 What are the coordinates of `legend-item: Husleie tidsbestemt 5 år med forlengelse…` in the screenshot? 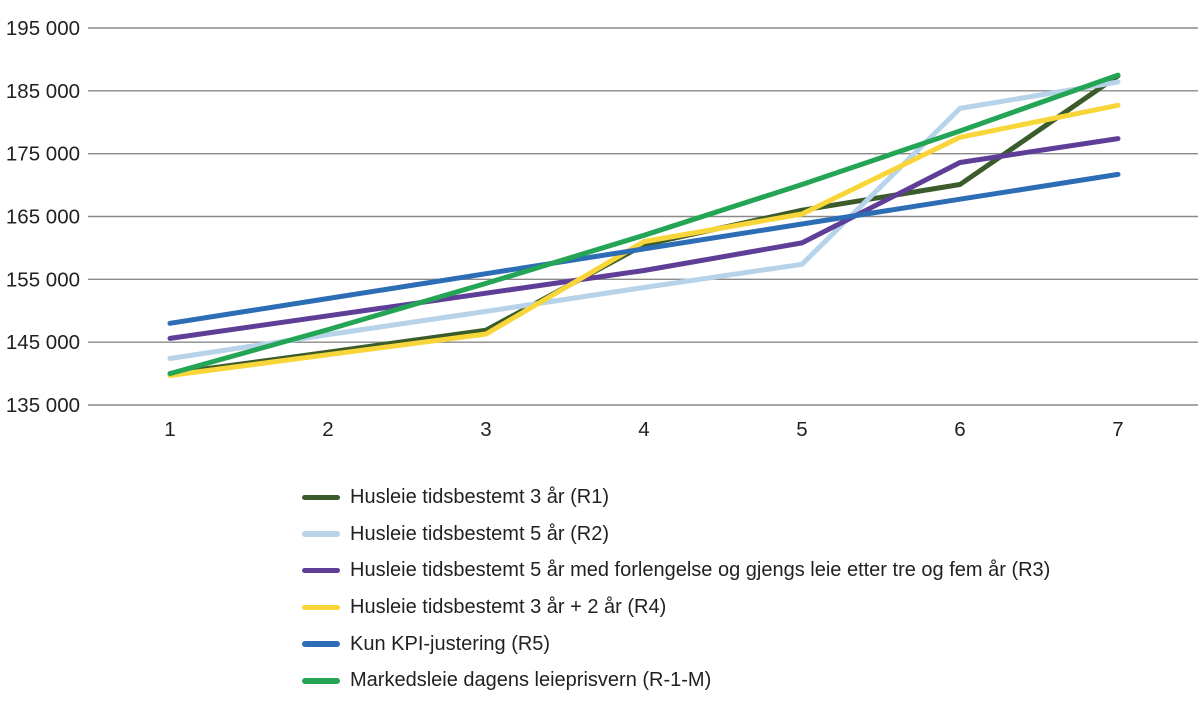 It's located at (676, 570).